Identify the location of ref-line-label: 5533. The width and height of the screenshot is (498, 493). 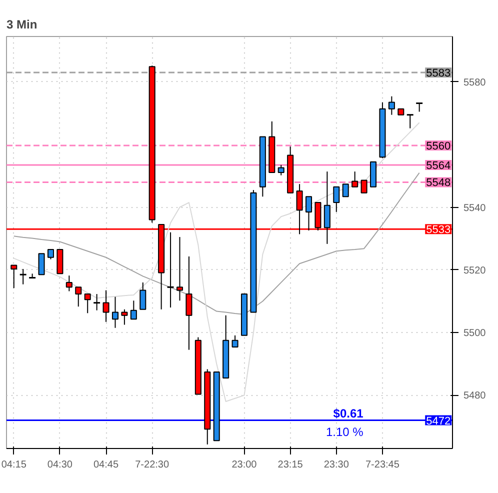
(438, 230).